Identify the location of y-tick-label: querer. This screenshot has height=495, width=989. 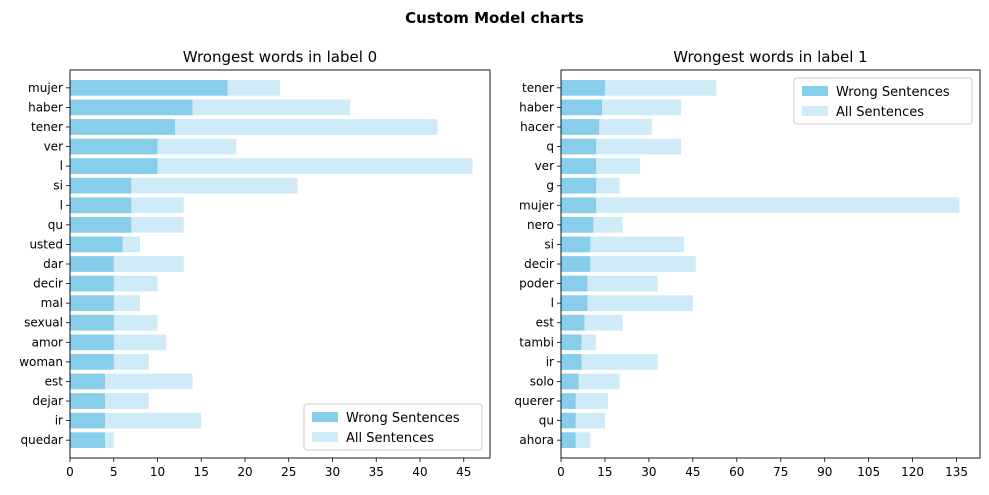
(534, 401).